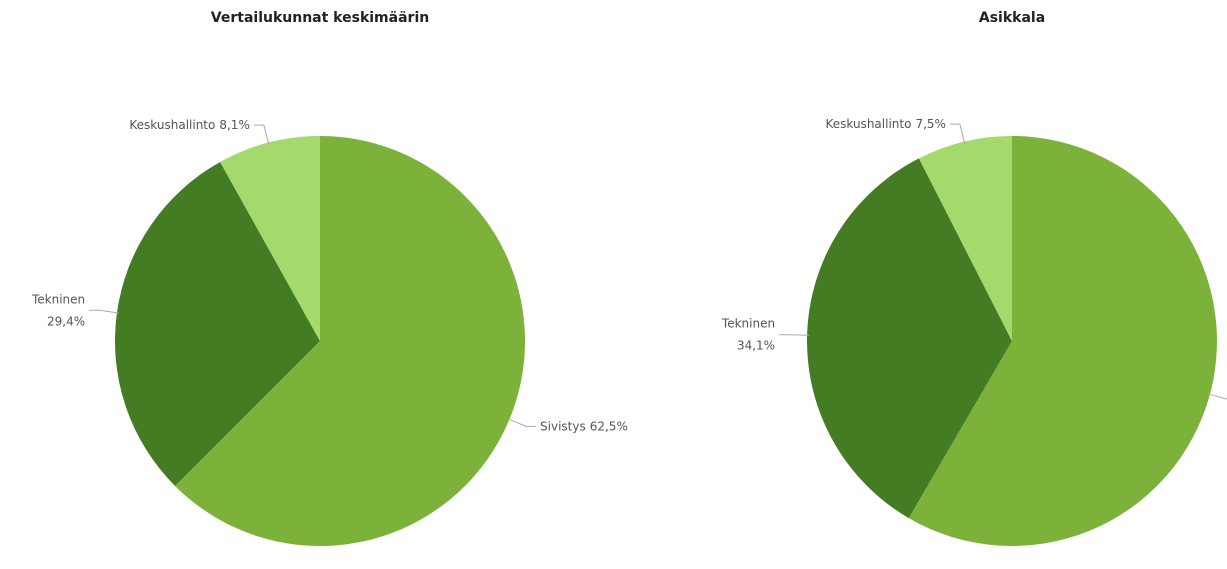 The height and width of the screenshot is (569, 1227). What do you see at coordinates (66, 321) in the screenshot?
I see `slice-value: 29,4%` at bounding box center [66, 321].